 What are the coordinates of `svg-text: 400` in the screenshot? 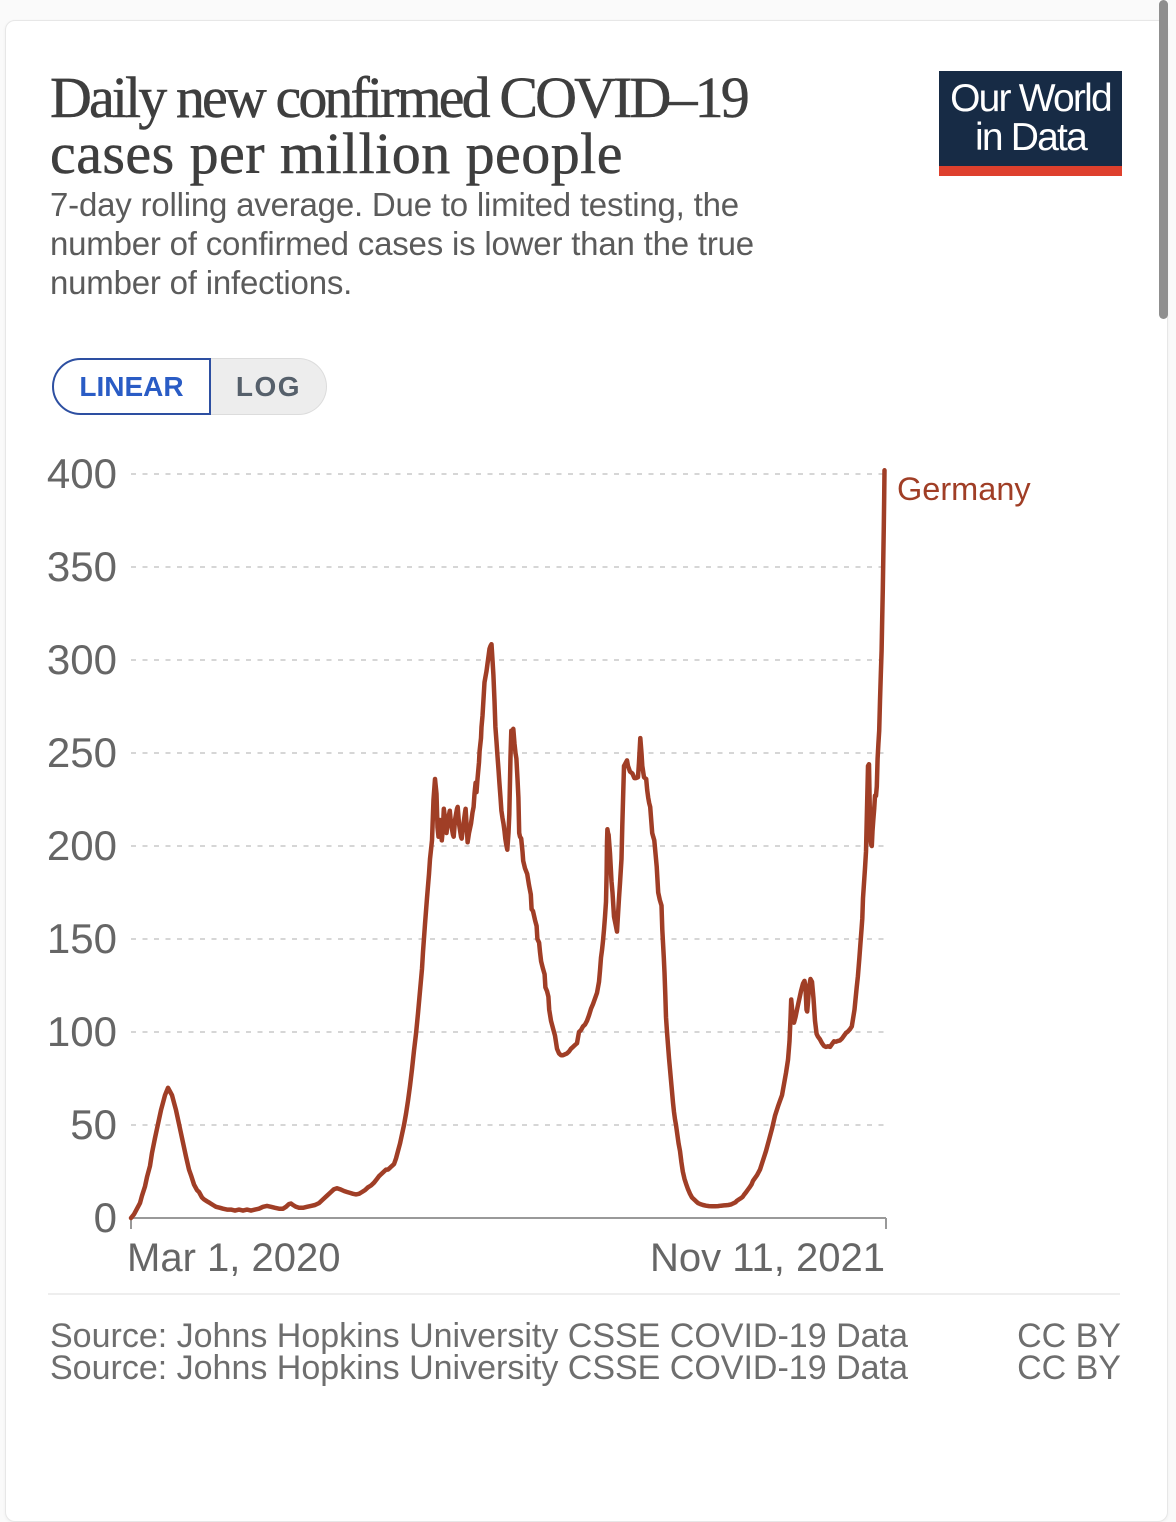 It's located at (82, 473).